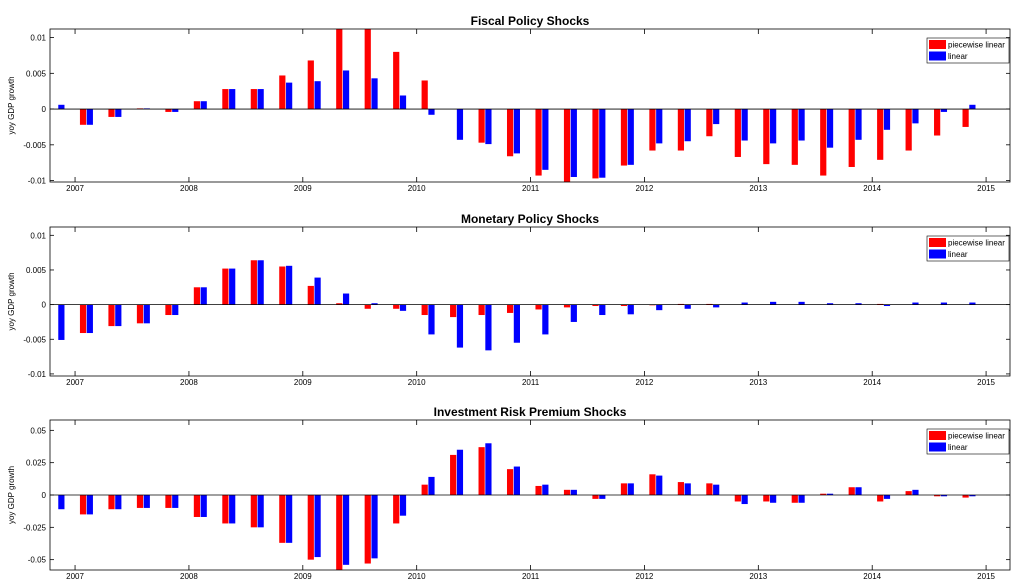 This screenshot has height=581, width=1011. I want to click on legend: piecewise linear linear, so click(968, 248).